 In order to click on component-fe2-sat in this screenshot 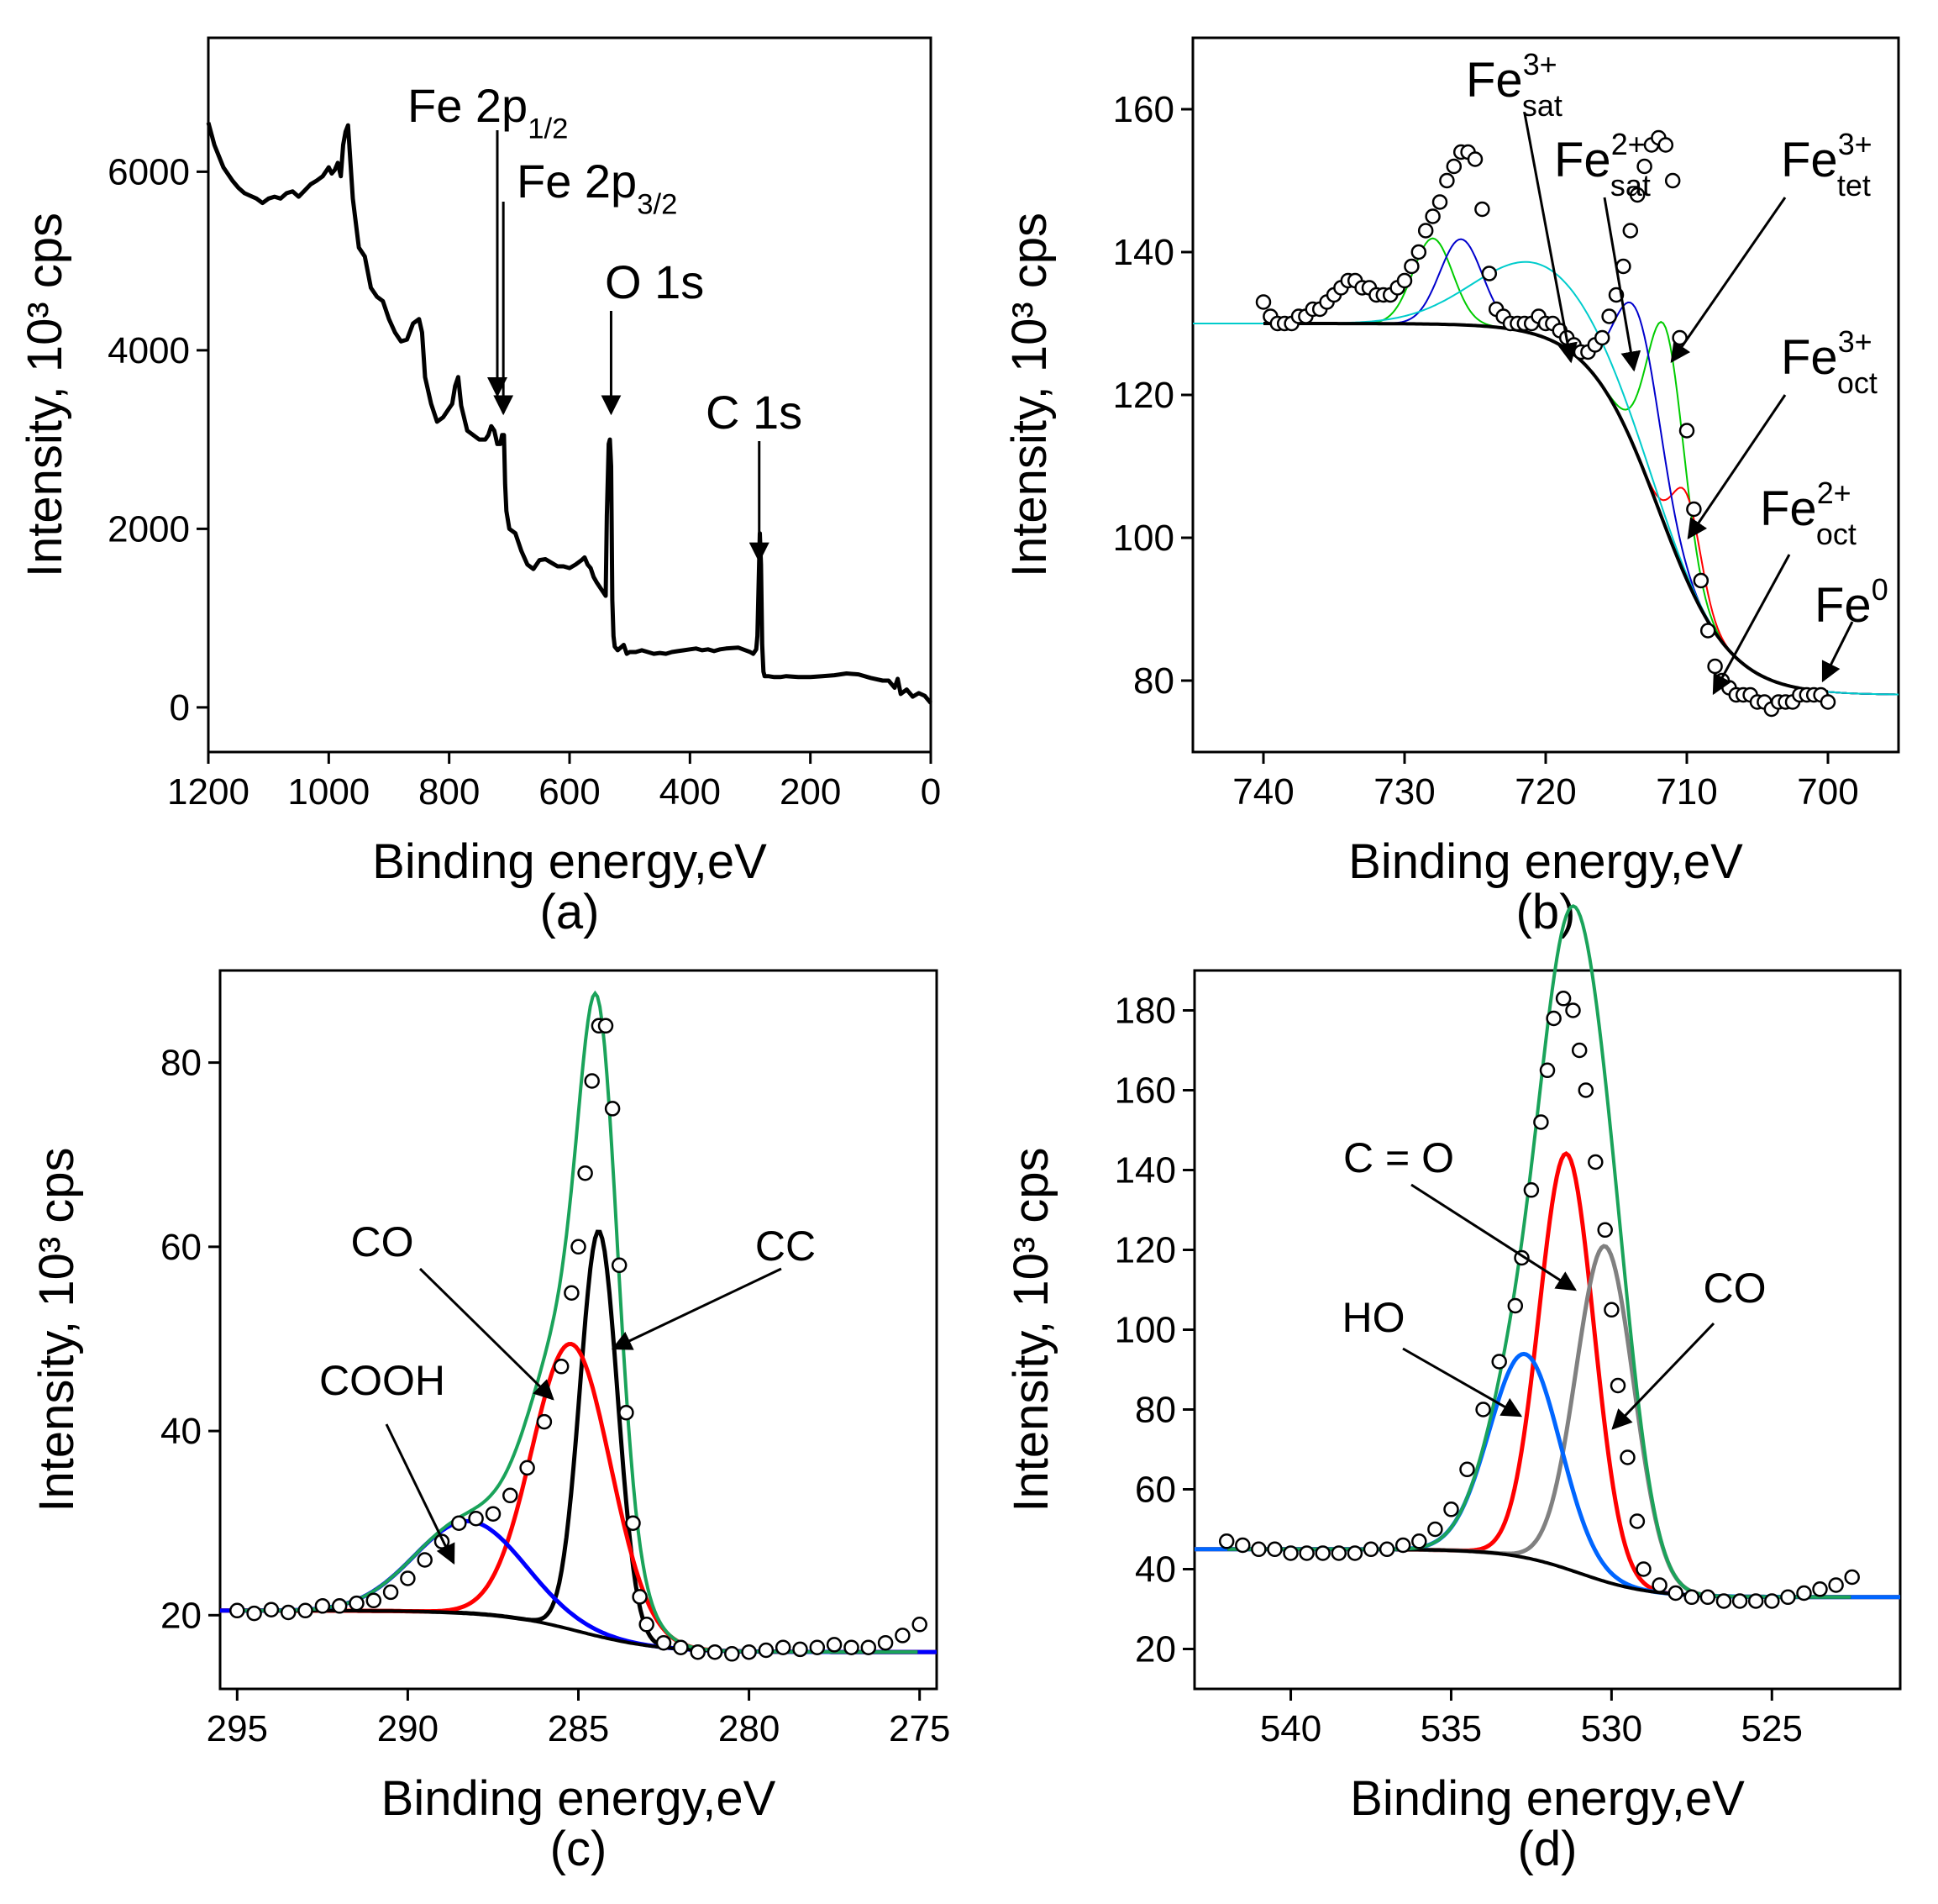, I will do `click(1546, 467)`.